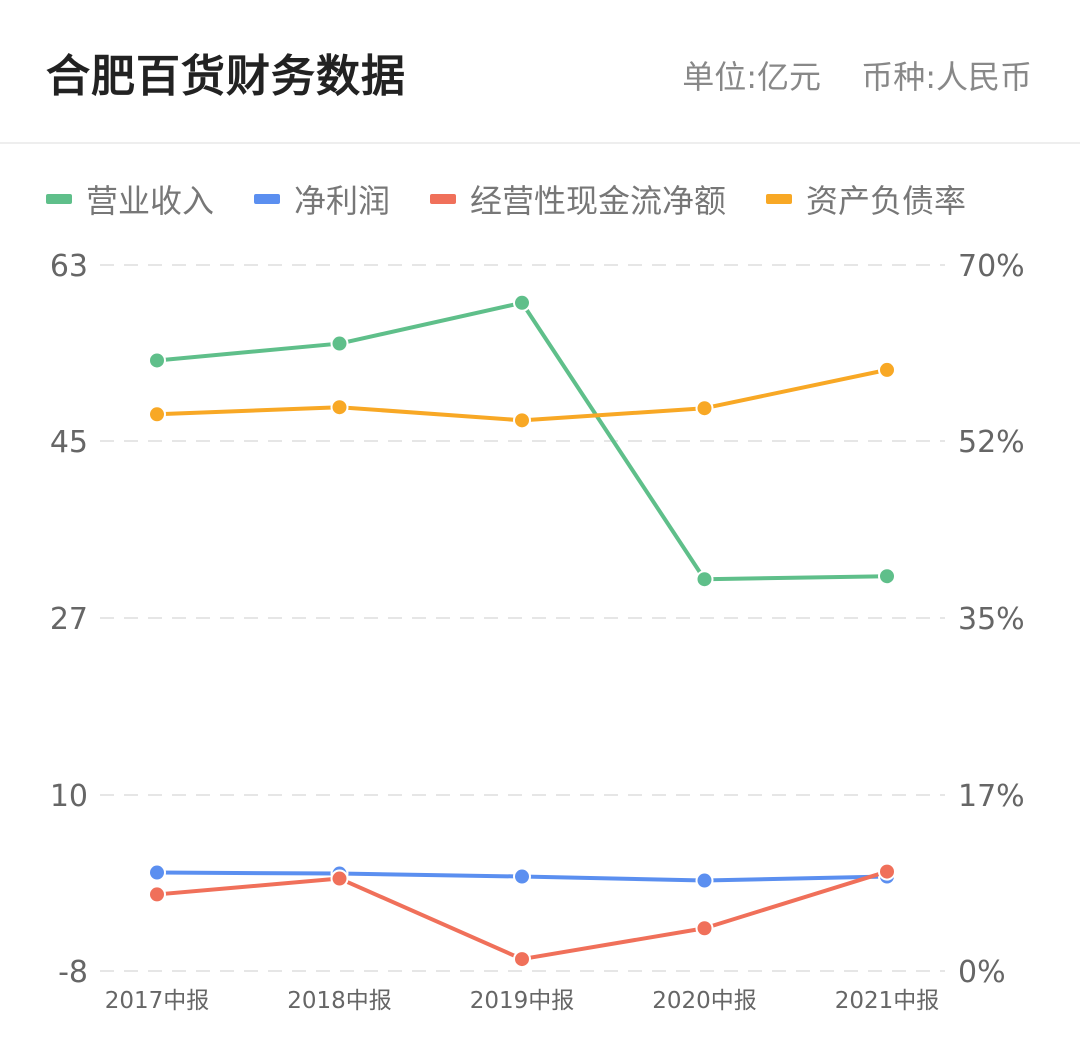 This screenshot has height=1059, width=1080. Describe the element at coordinates (991, 442) in the screenshot. I see `right-tick-label: 52%` at that location.